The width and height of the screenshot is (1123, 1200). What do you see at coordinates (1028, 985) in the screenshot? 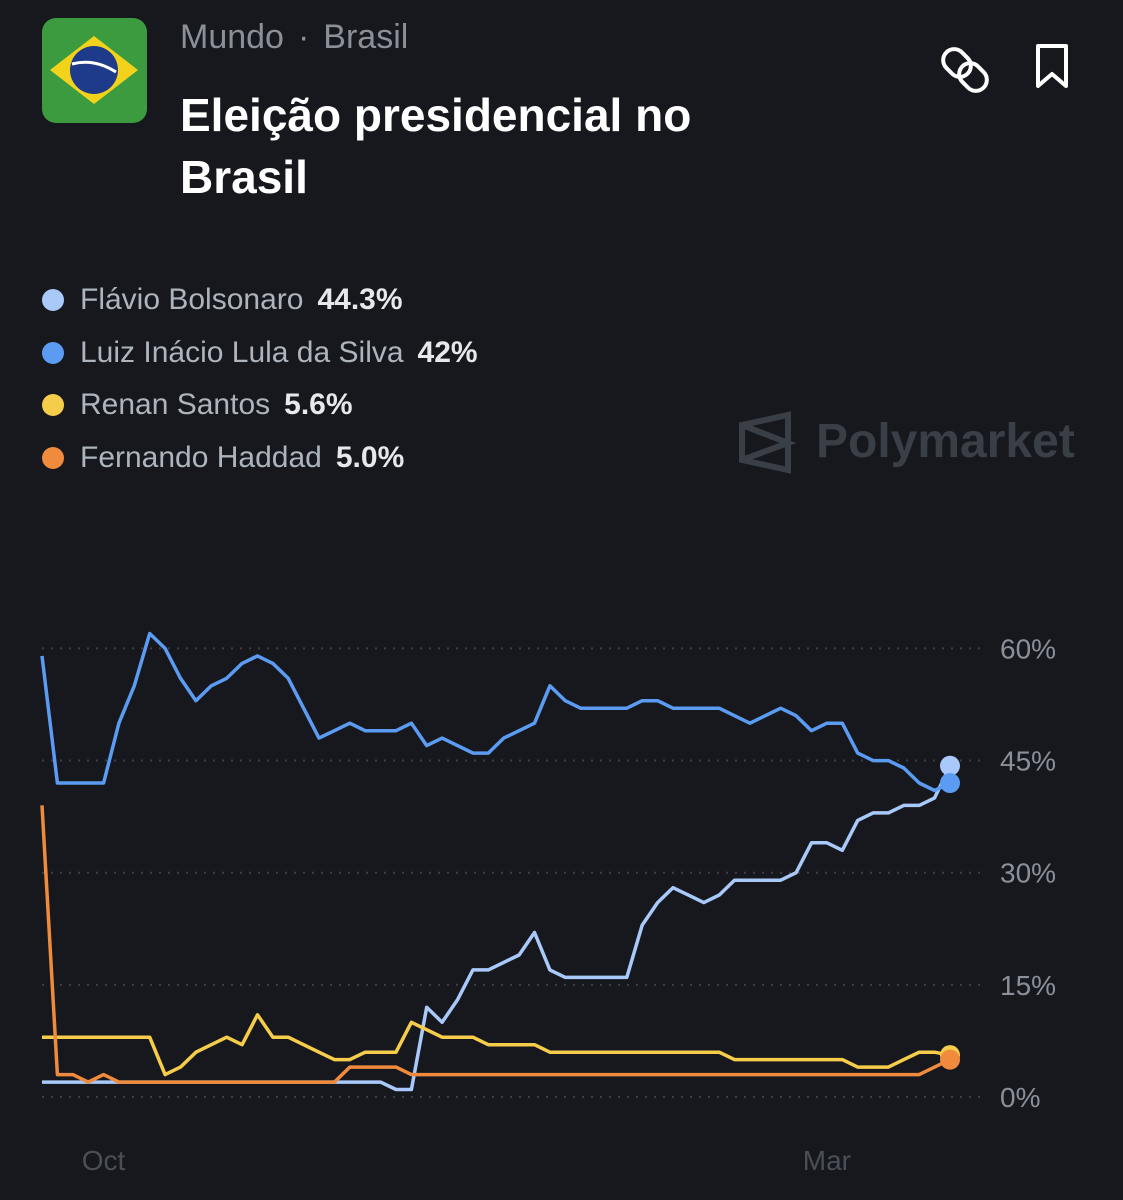
I see `y-tick-label: 15%` at bounding box center [1028, 985].